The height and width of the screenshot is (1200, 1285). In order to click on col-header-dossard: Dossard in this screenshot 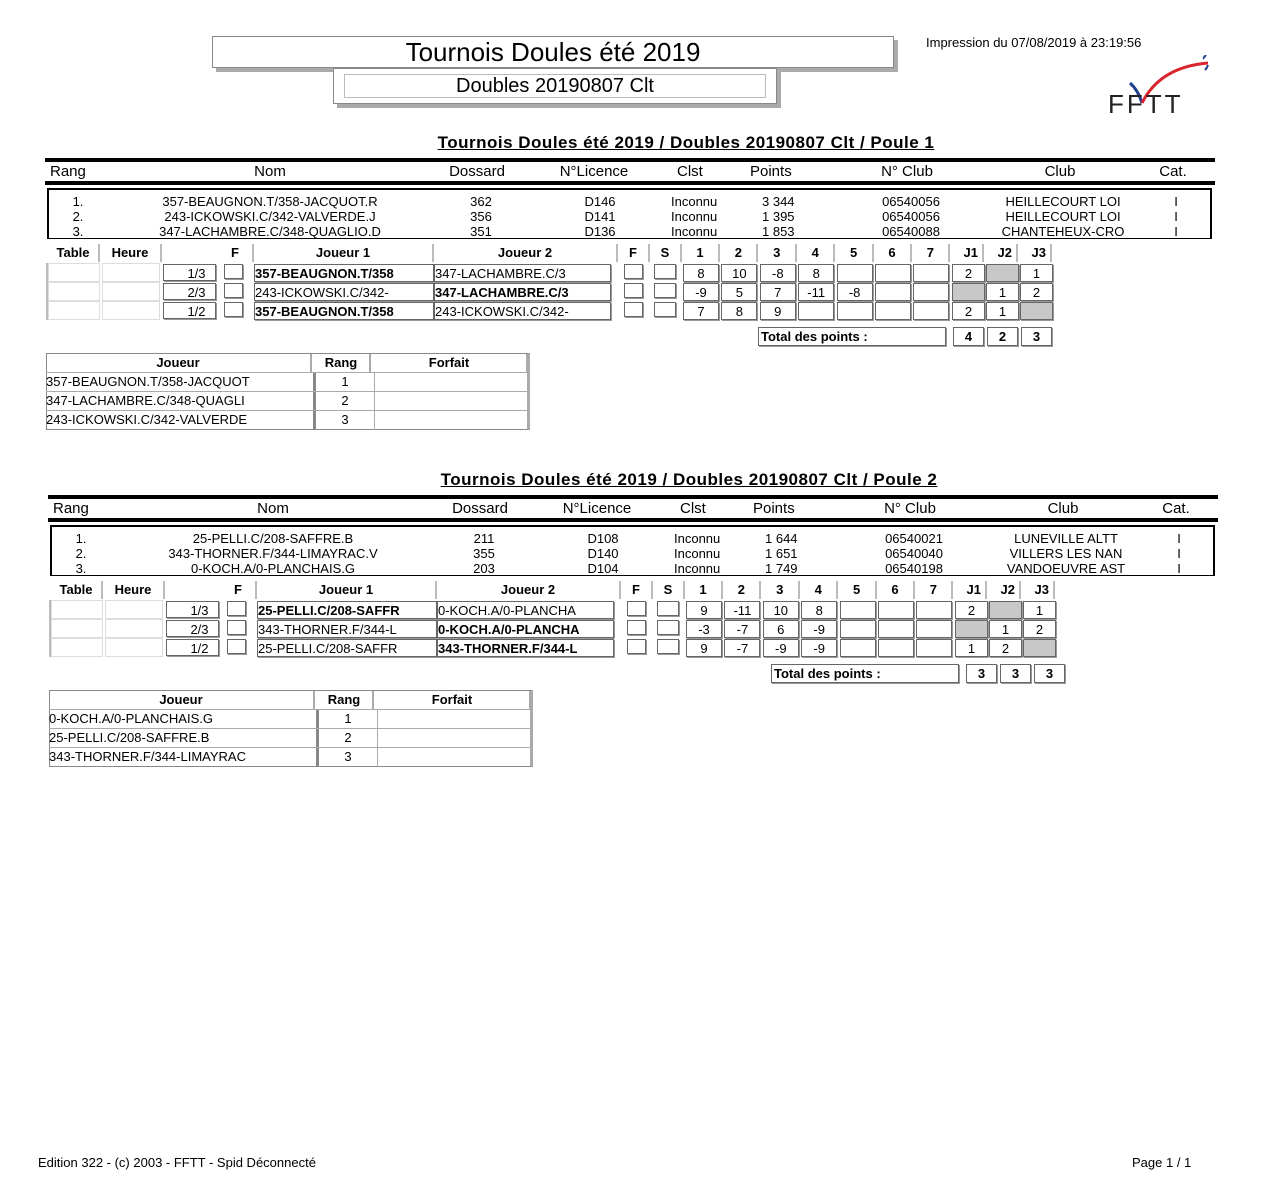, I will do `click(477, 171)`.